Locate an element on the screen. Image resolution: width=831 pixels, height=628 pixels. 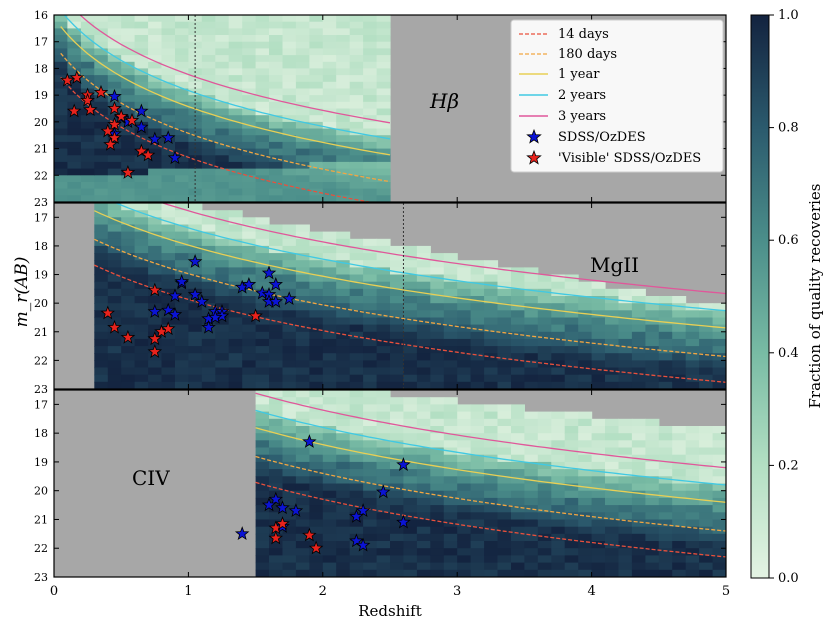
colorbar-label: Fraction of quality recoveries is located at coordinates (815, 296).